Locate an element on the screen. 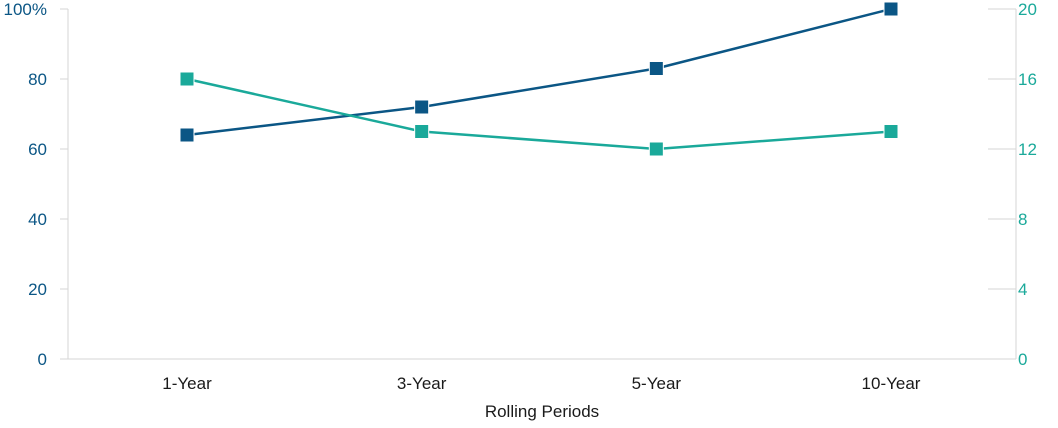 The image size is (1058, 428). left-axis-tick-label: 40 is located at coordinates (37, 219).